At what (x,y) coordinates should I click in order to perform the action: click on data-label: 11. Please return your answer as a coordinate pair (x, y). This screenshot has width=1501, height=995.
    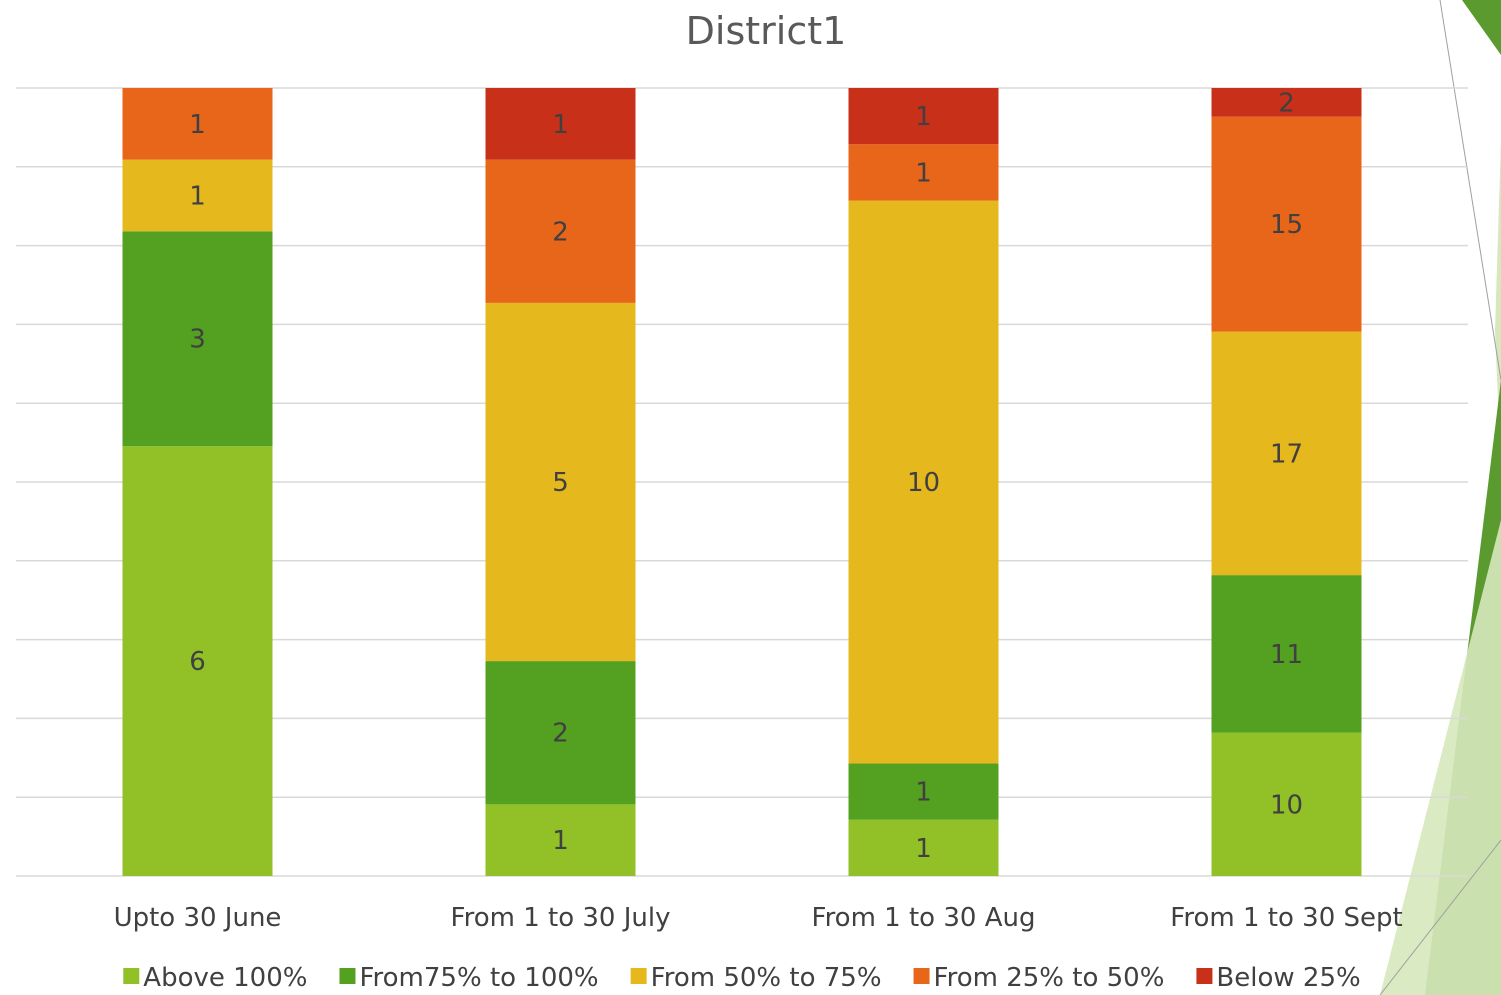
    Looking at the image, I should click on (1286, 655).